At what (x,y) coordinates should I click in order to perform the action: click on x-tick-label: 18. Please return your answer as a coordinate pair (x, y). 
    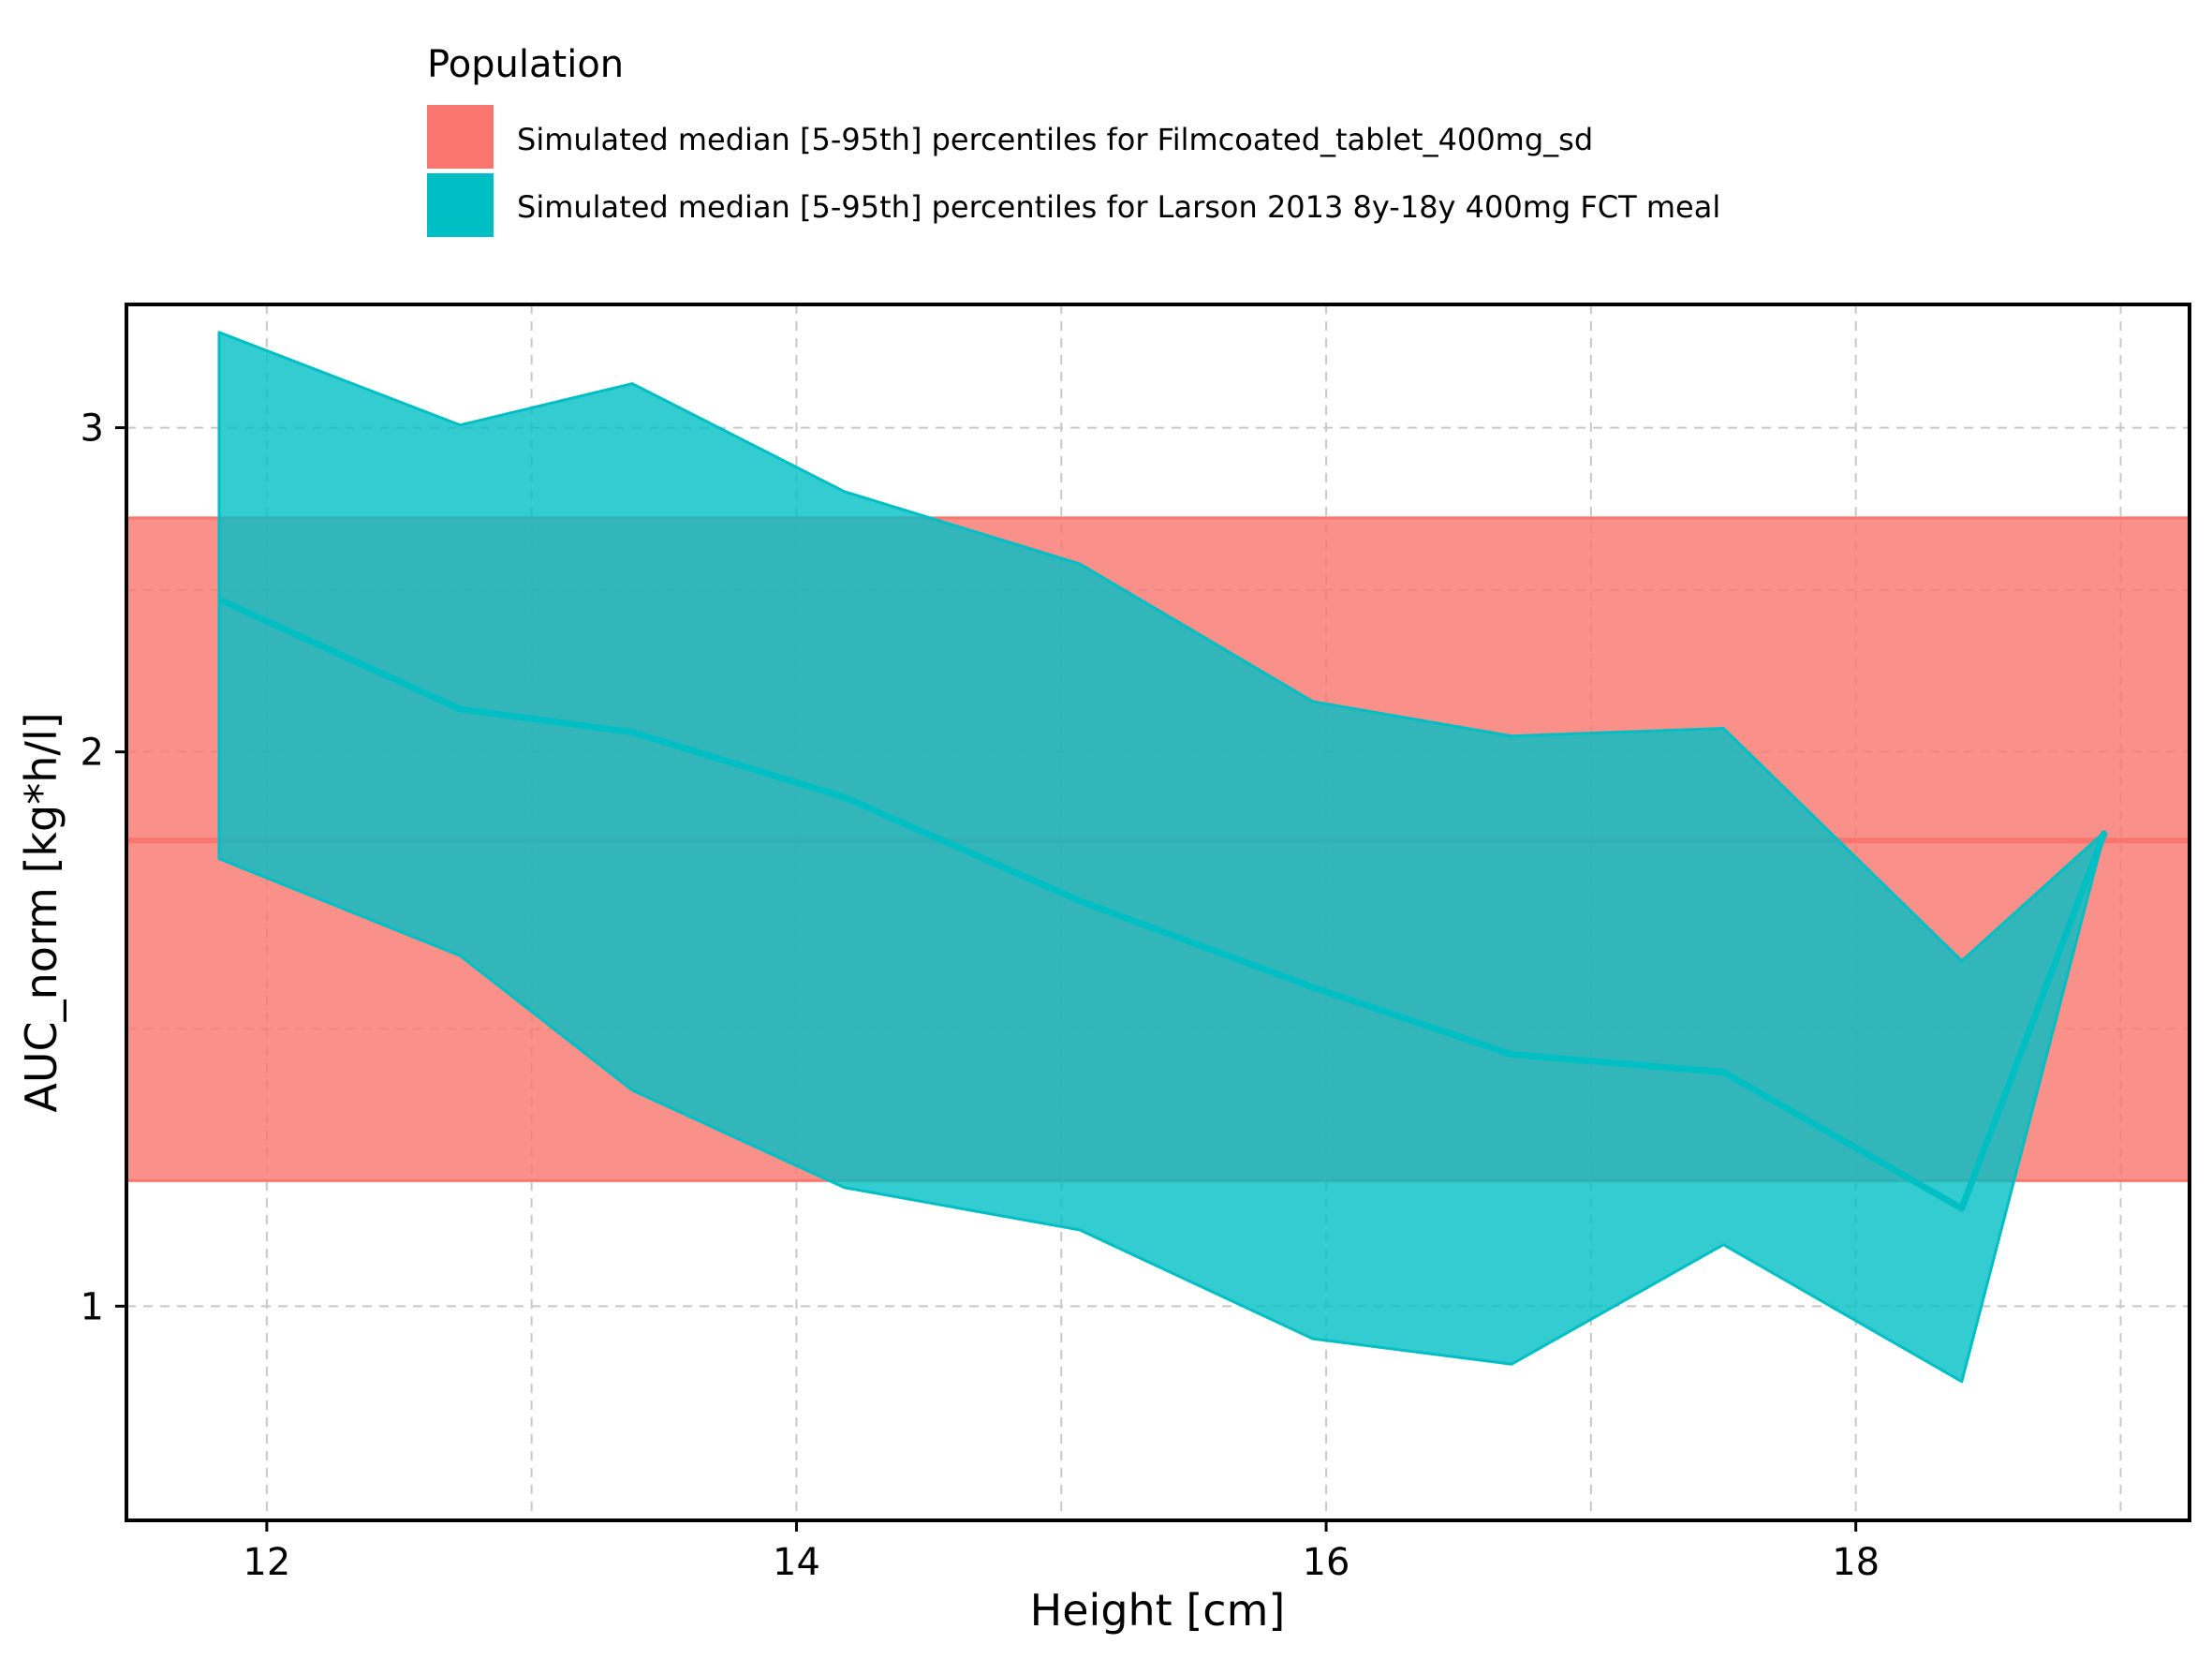
    Looking at the image, I should click on (1856, 1563).